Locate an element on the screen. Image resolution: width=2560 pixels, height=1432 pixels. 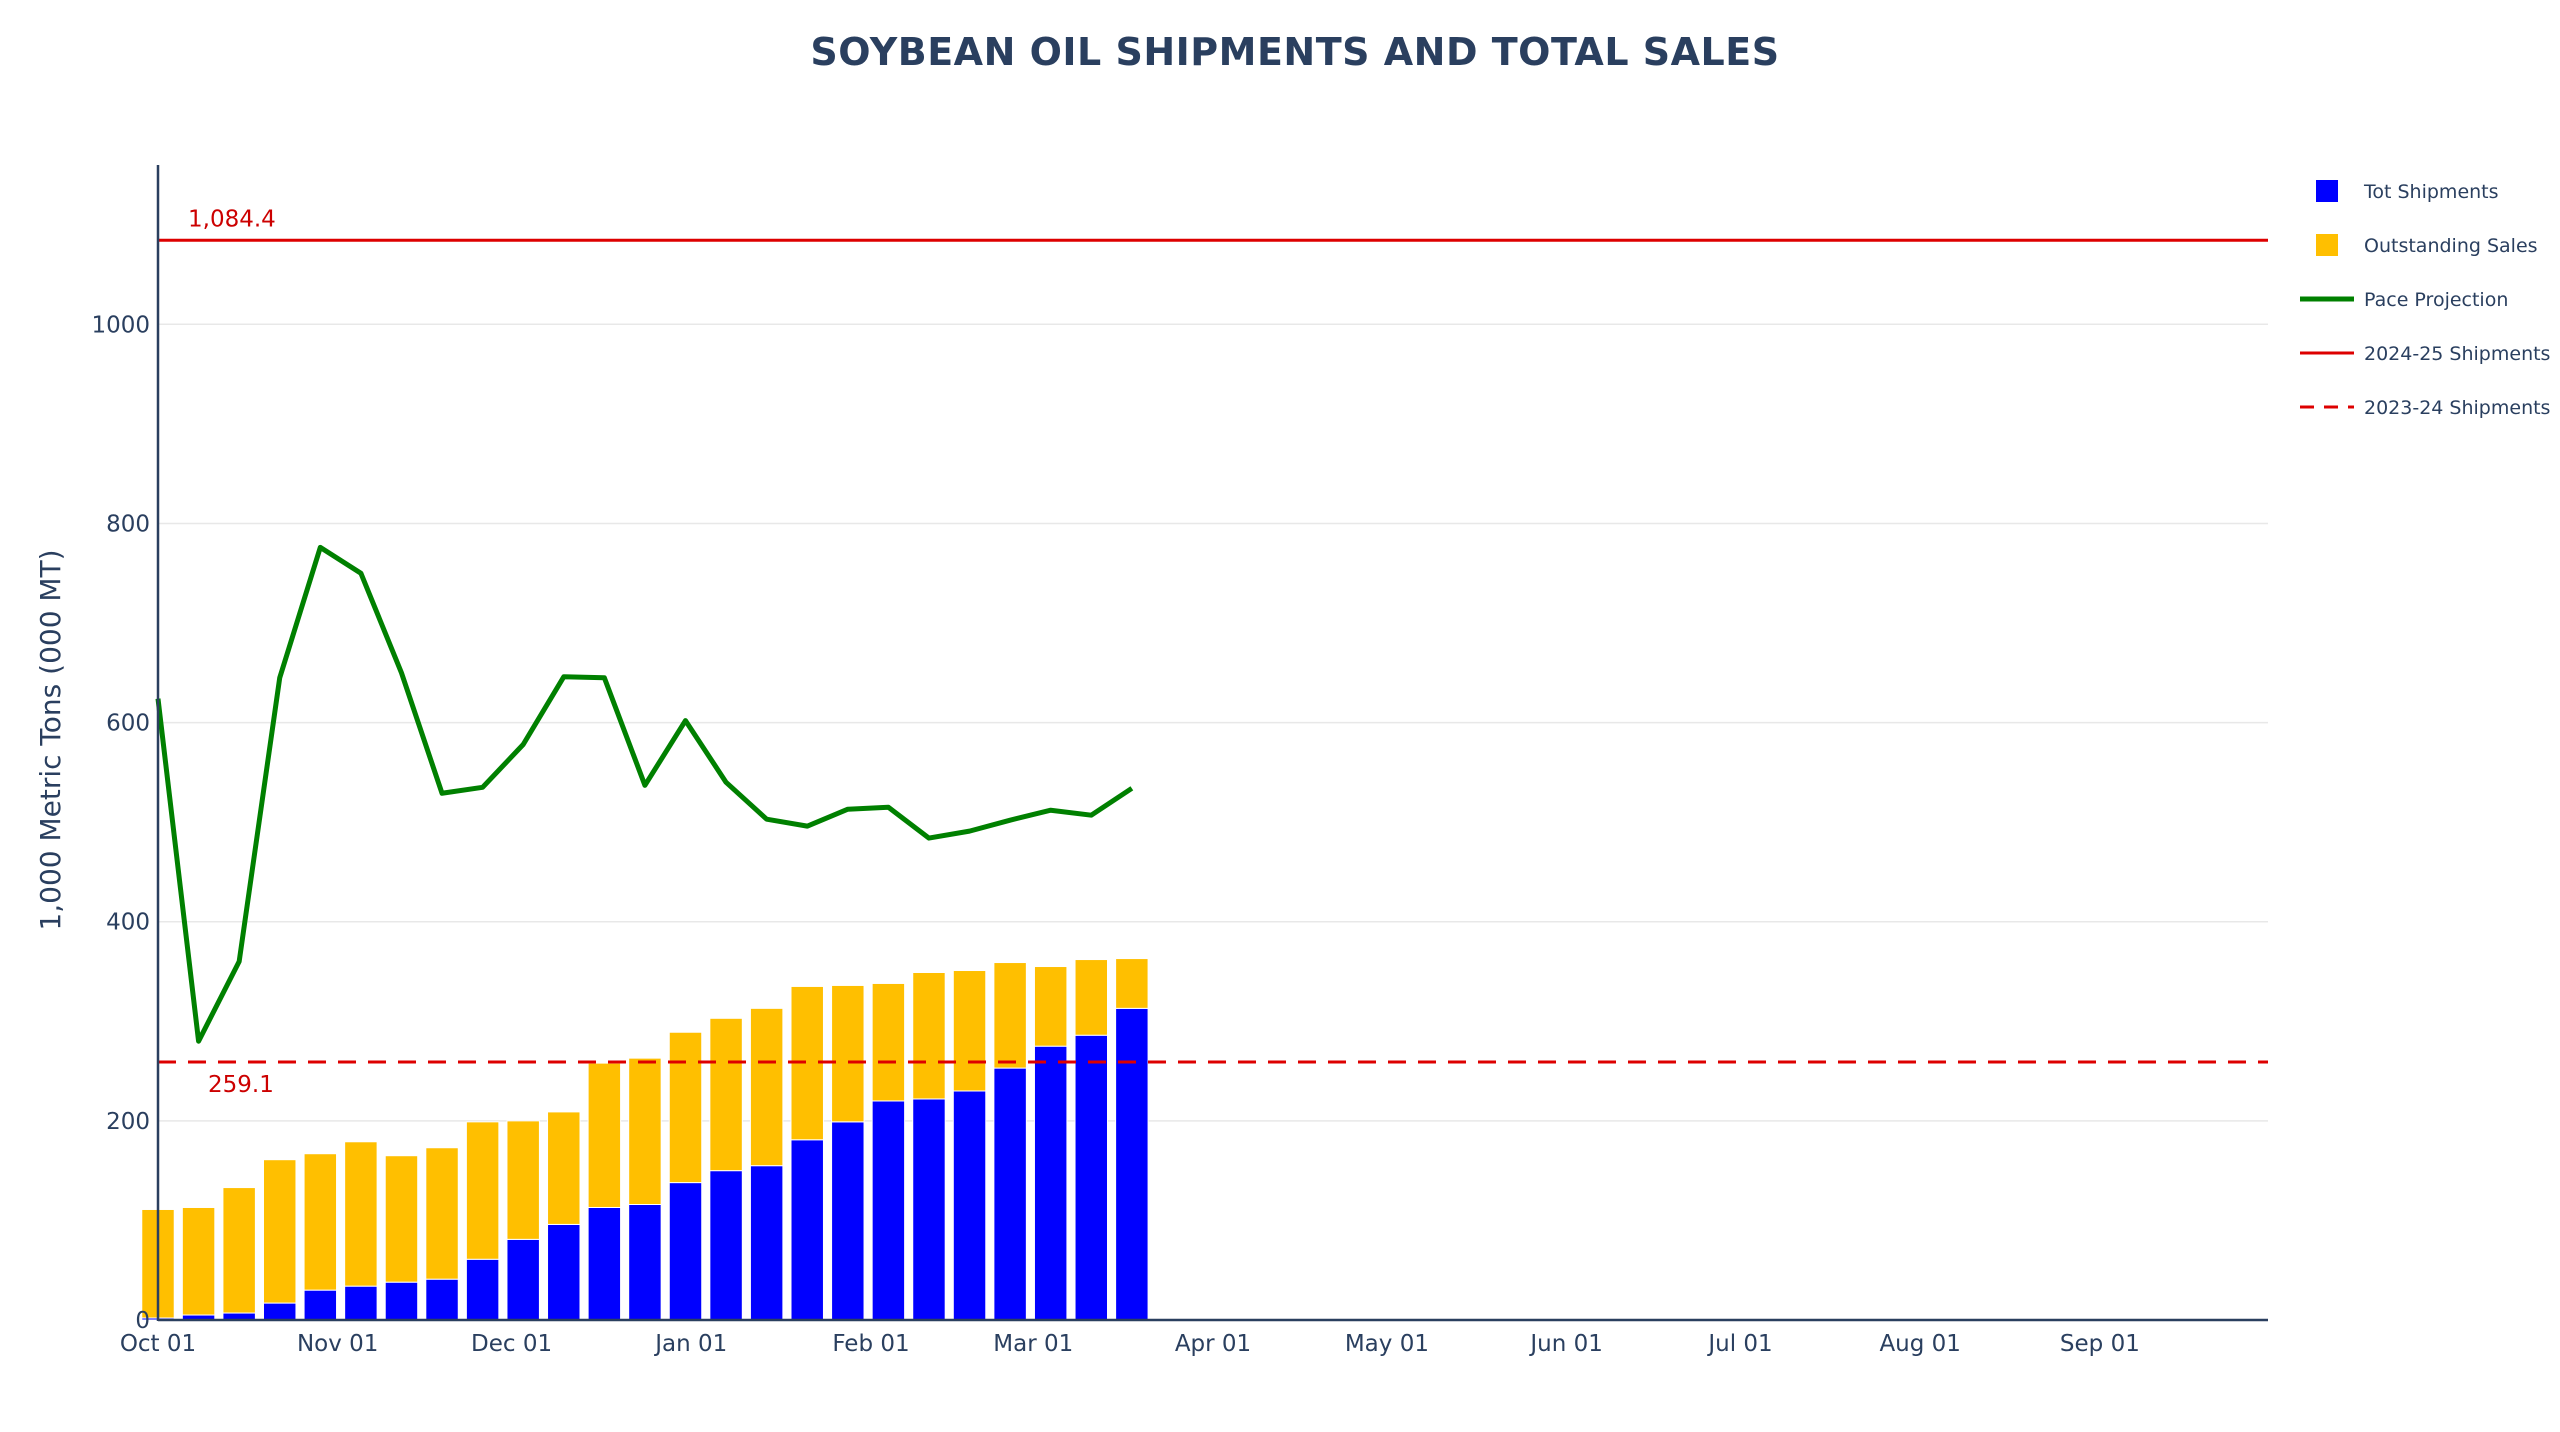
x-tick-label: Mar 01 is located at coordinates (1033, 1344).